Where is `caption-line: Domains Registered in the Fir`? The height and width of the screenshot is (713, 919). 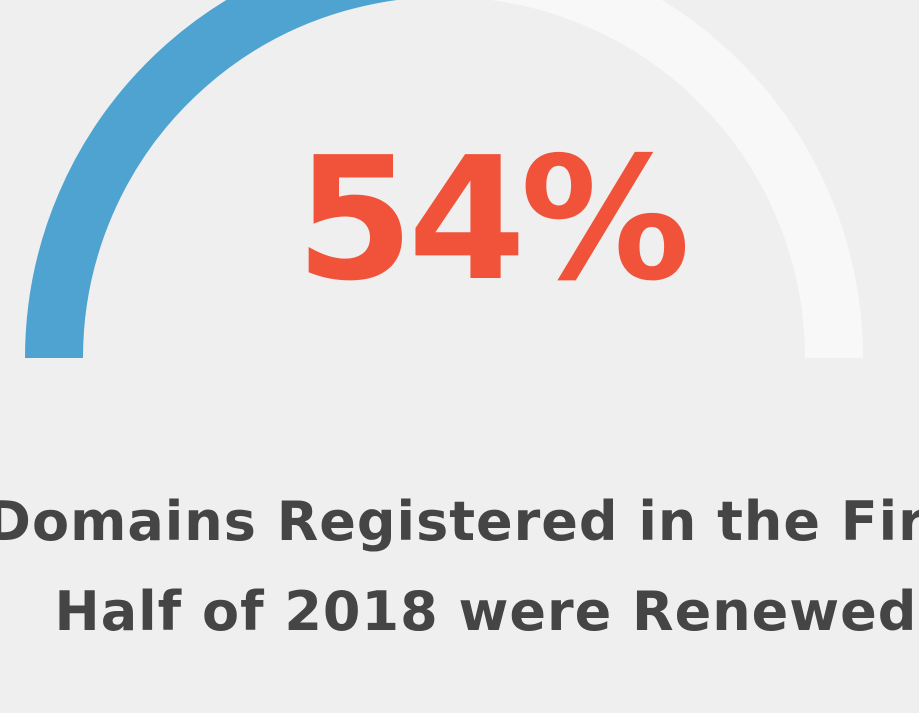
caption-line: Domains Registered in the Fir is located at coordinates (459, 521).